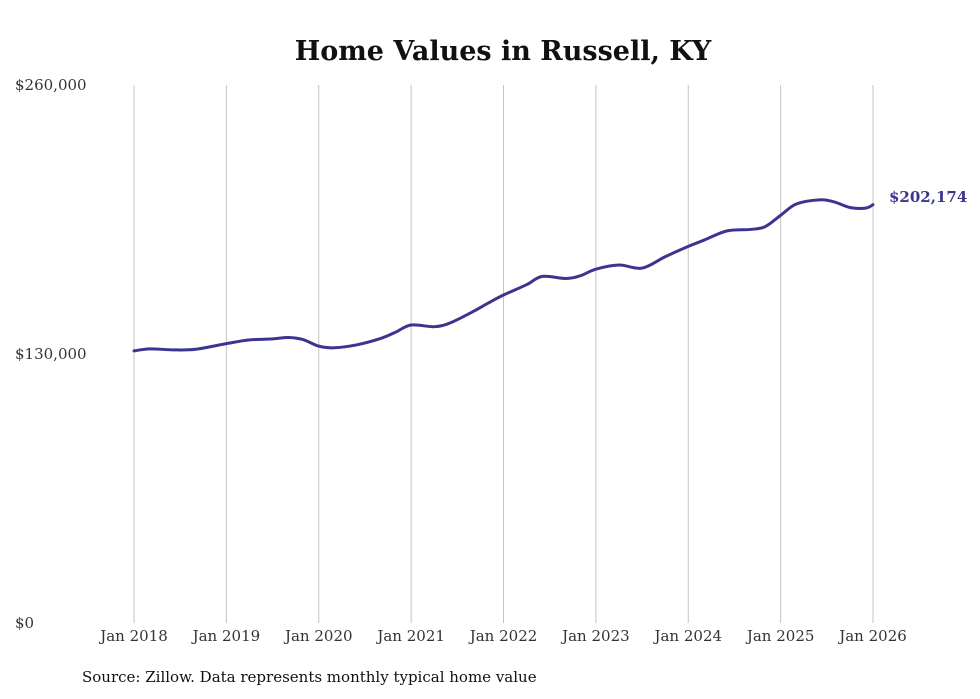 Image resolution: width=980 pixels, height=699 pixels. I want to click on x-tick-label: Jan 2022, so click(503, 636).